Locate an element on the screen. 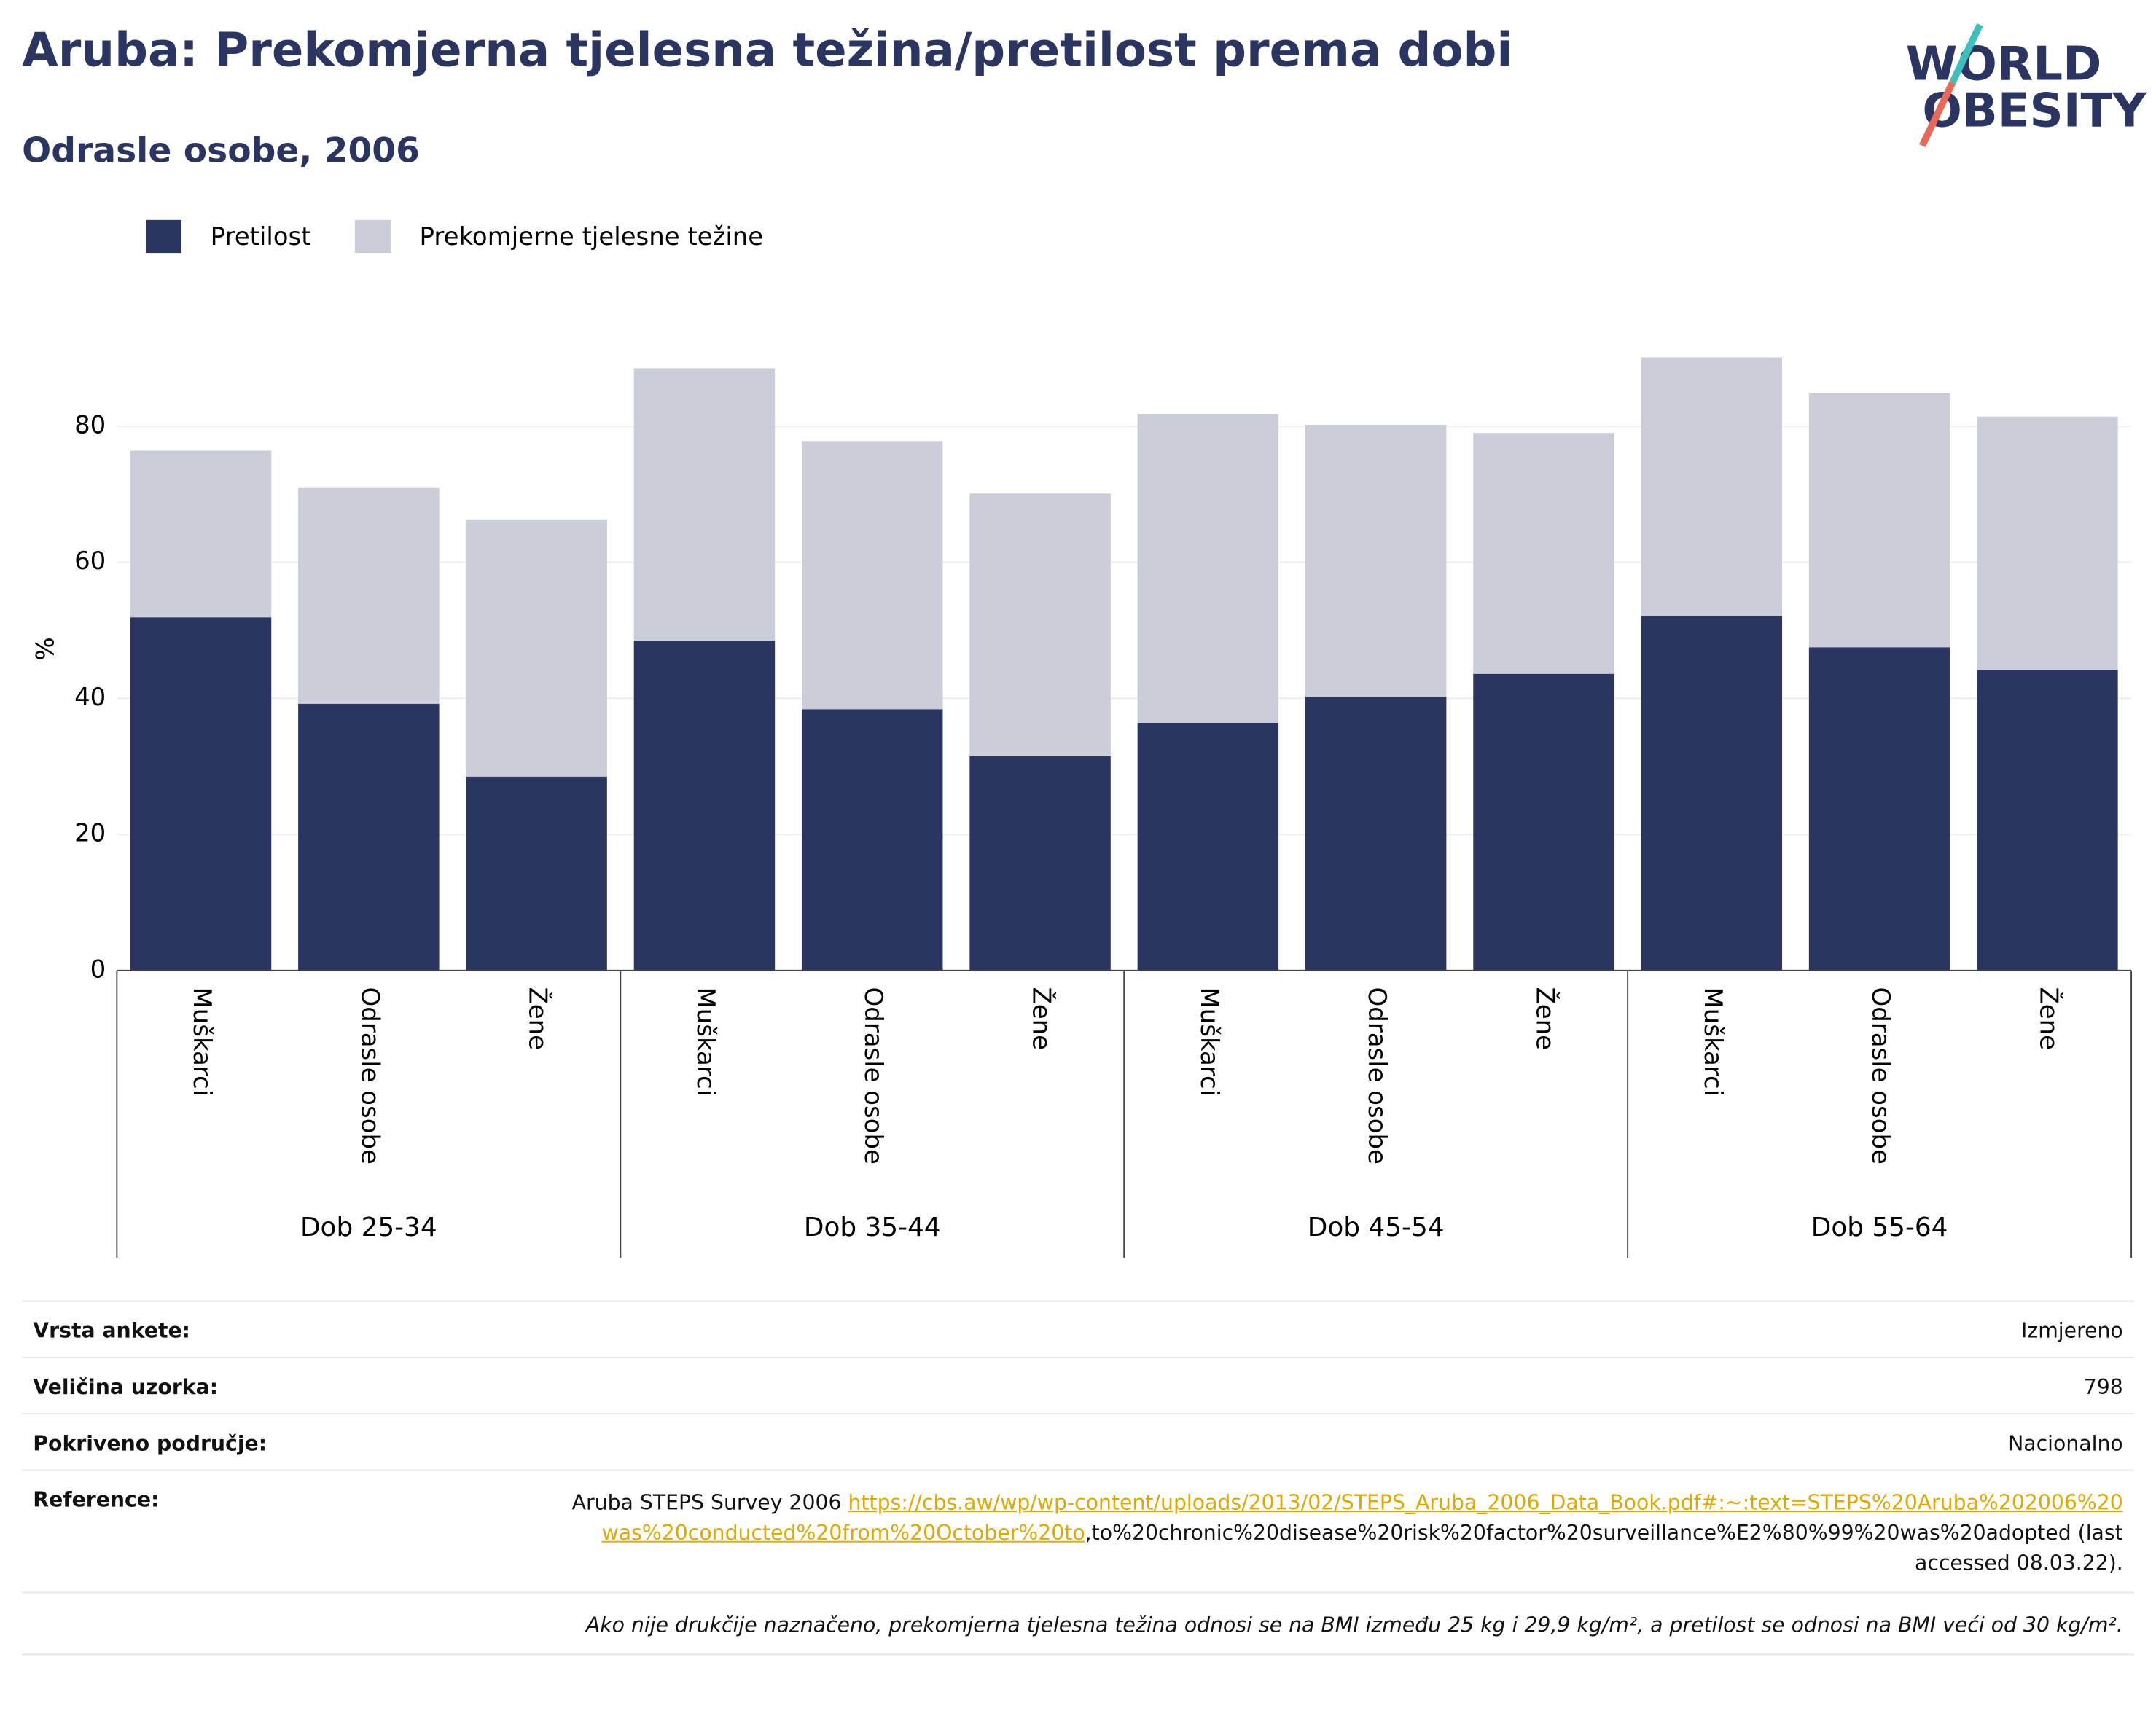 The width and height of the screenshot is (2156, 1735). group-label: Dob 45-54 is located at coordinates (1376, 1227).